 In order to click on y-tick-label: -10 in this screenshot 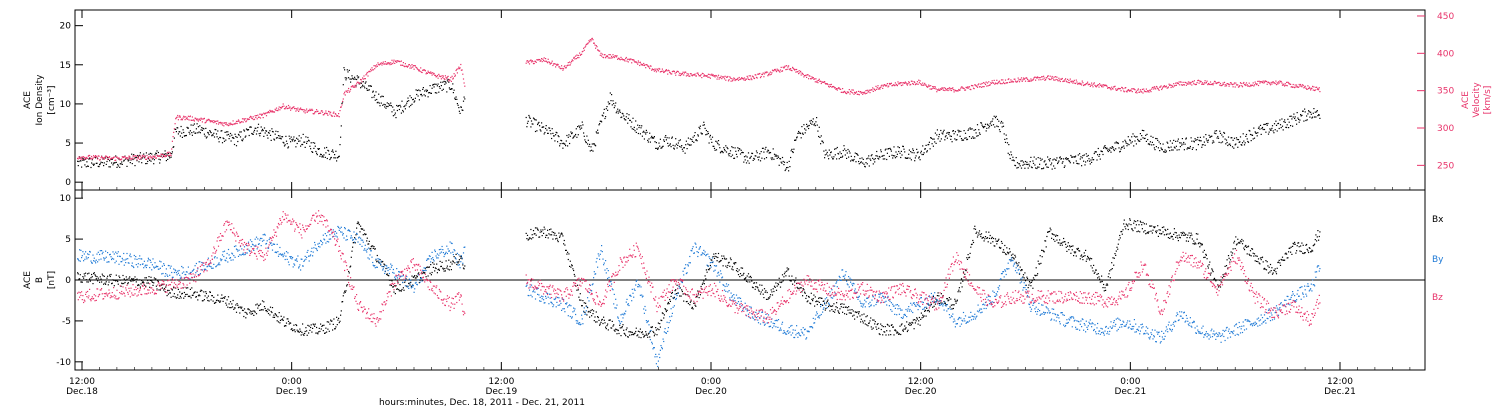, I will do `click(63, 363)`.